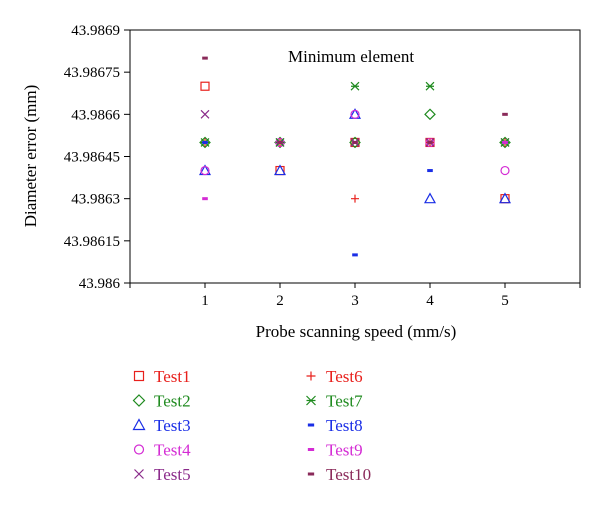 This screenshot has width=600, height=508. I want to click on annotation-text: Minimum element, so click(351, 56).